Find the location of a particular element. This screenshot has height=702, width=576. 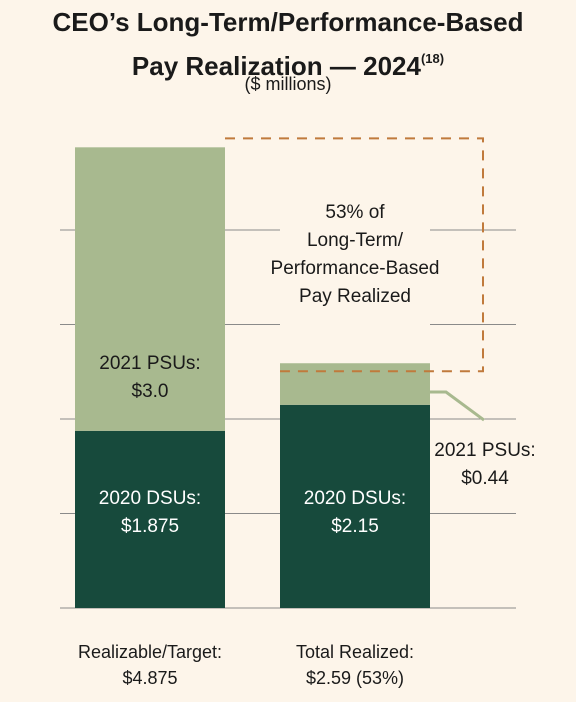

callout-line2: Long-Term/ is located at coordinates (355, 240).